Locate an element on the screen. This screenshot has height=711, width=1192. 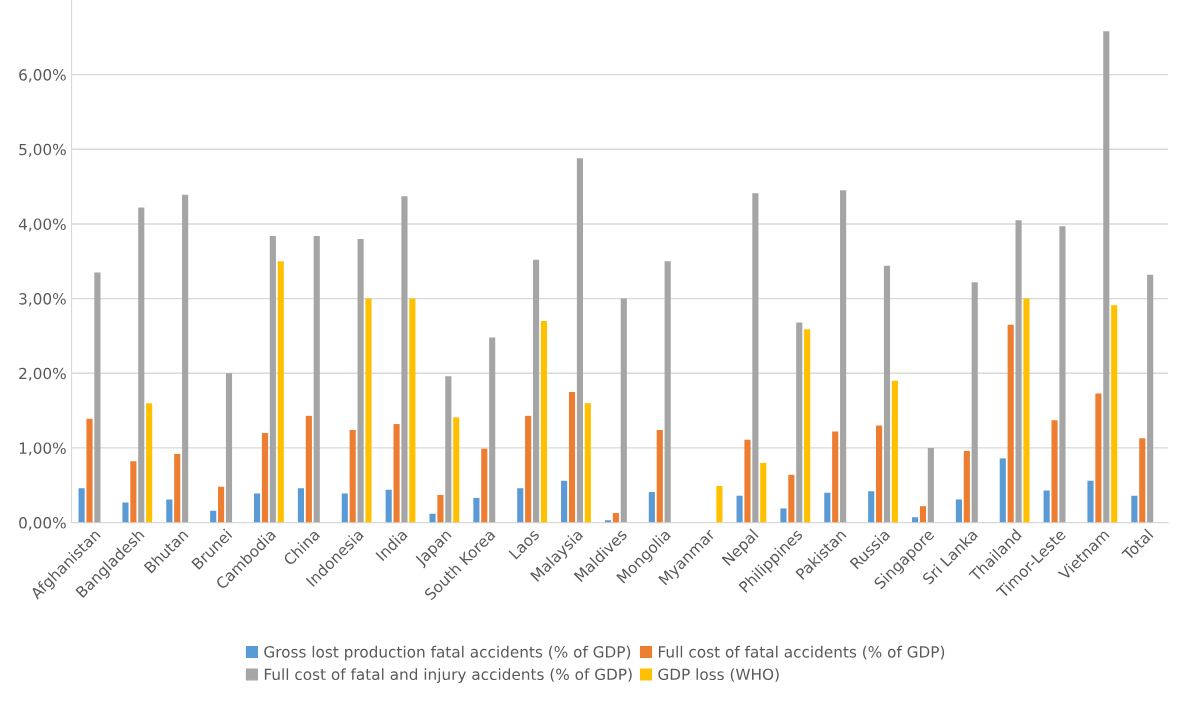
legend-label: GDP loss (WHO) is located at coordinates (718, 675).